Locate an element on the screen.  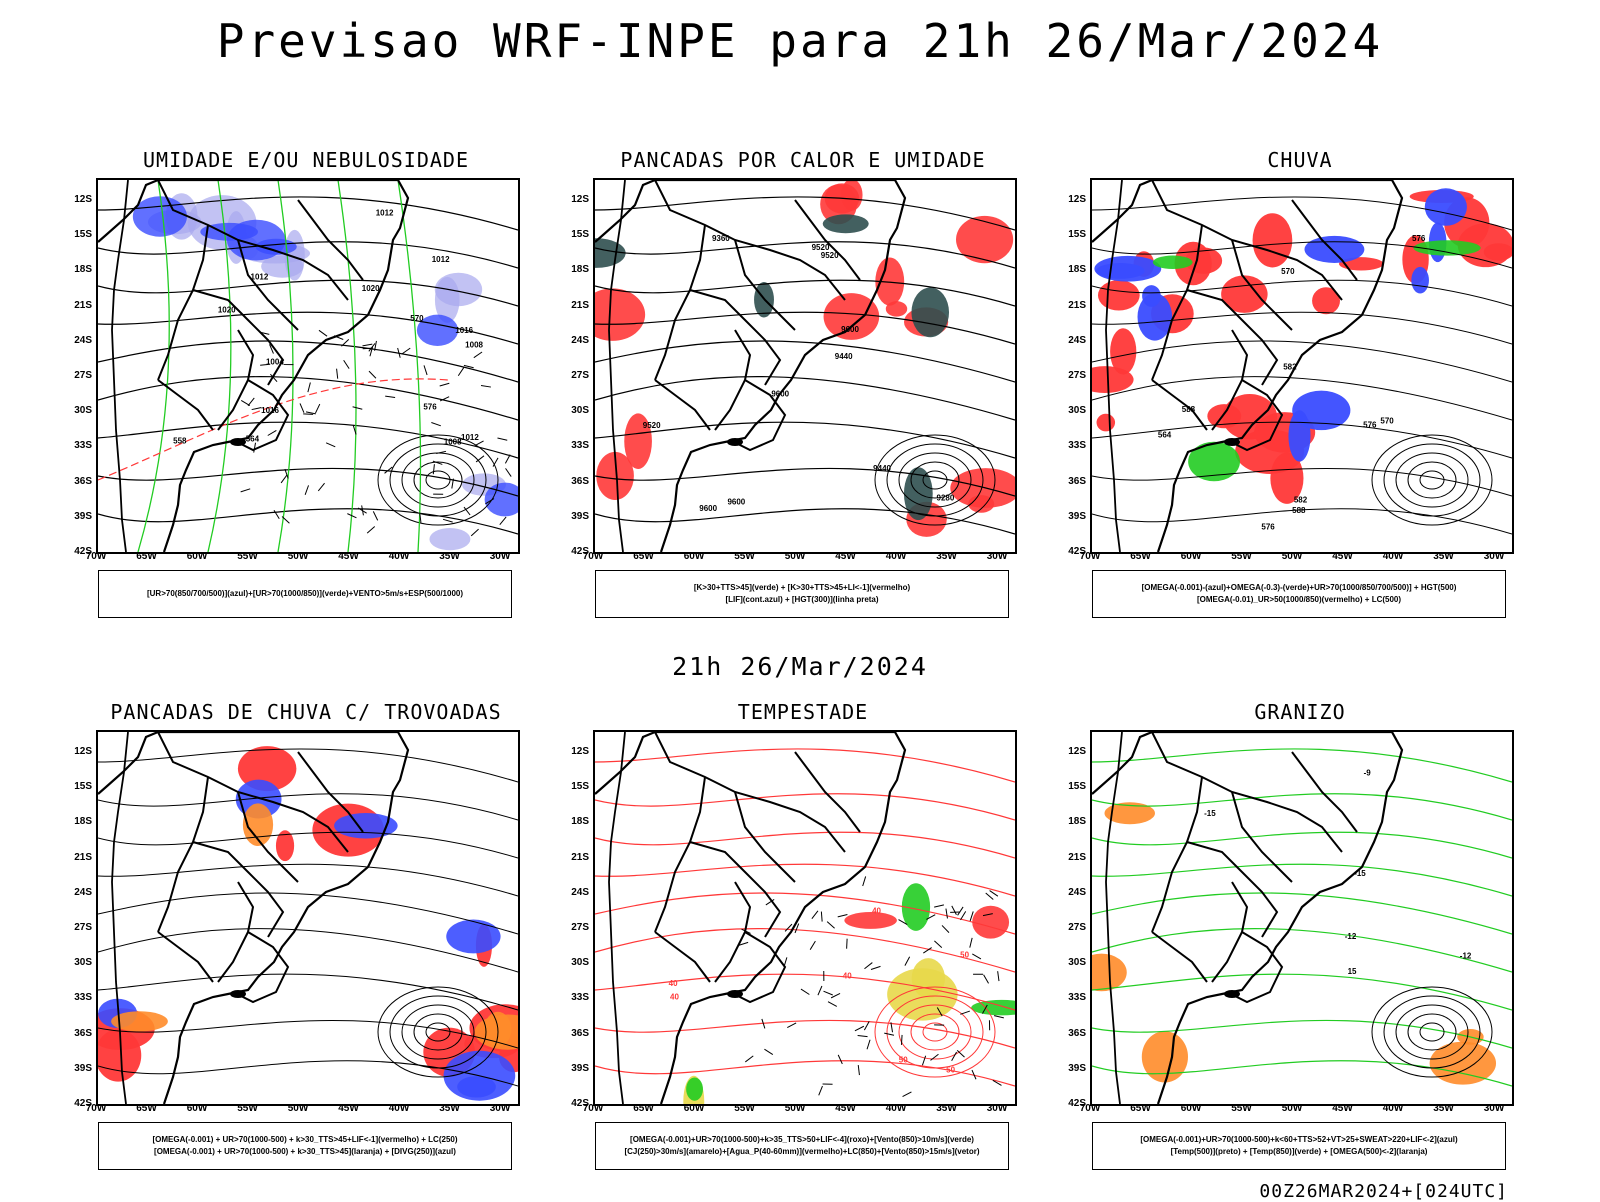
valid-time-subtitle: 21h 26/Mar/2024 is located at coordinates (800, 666).